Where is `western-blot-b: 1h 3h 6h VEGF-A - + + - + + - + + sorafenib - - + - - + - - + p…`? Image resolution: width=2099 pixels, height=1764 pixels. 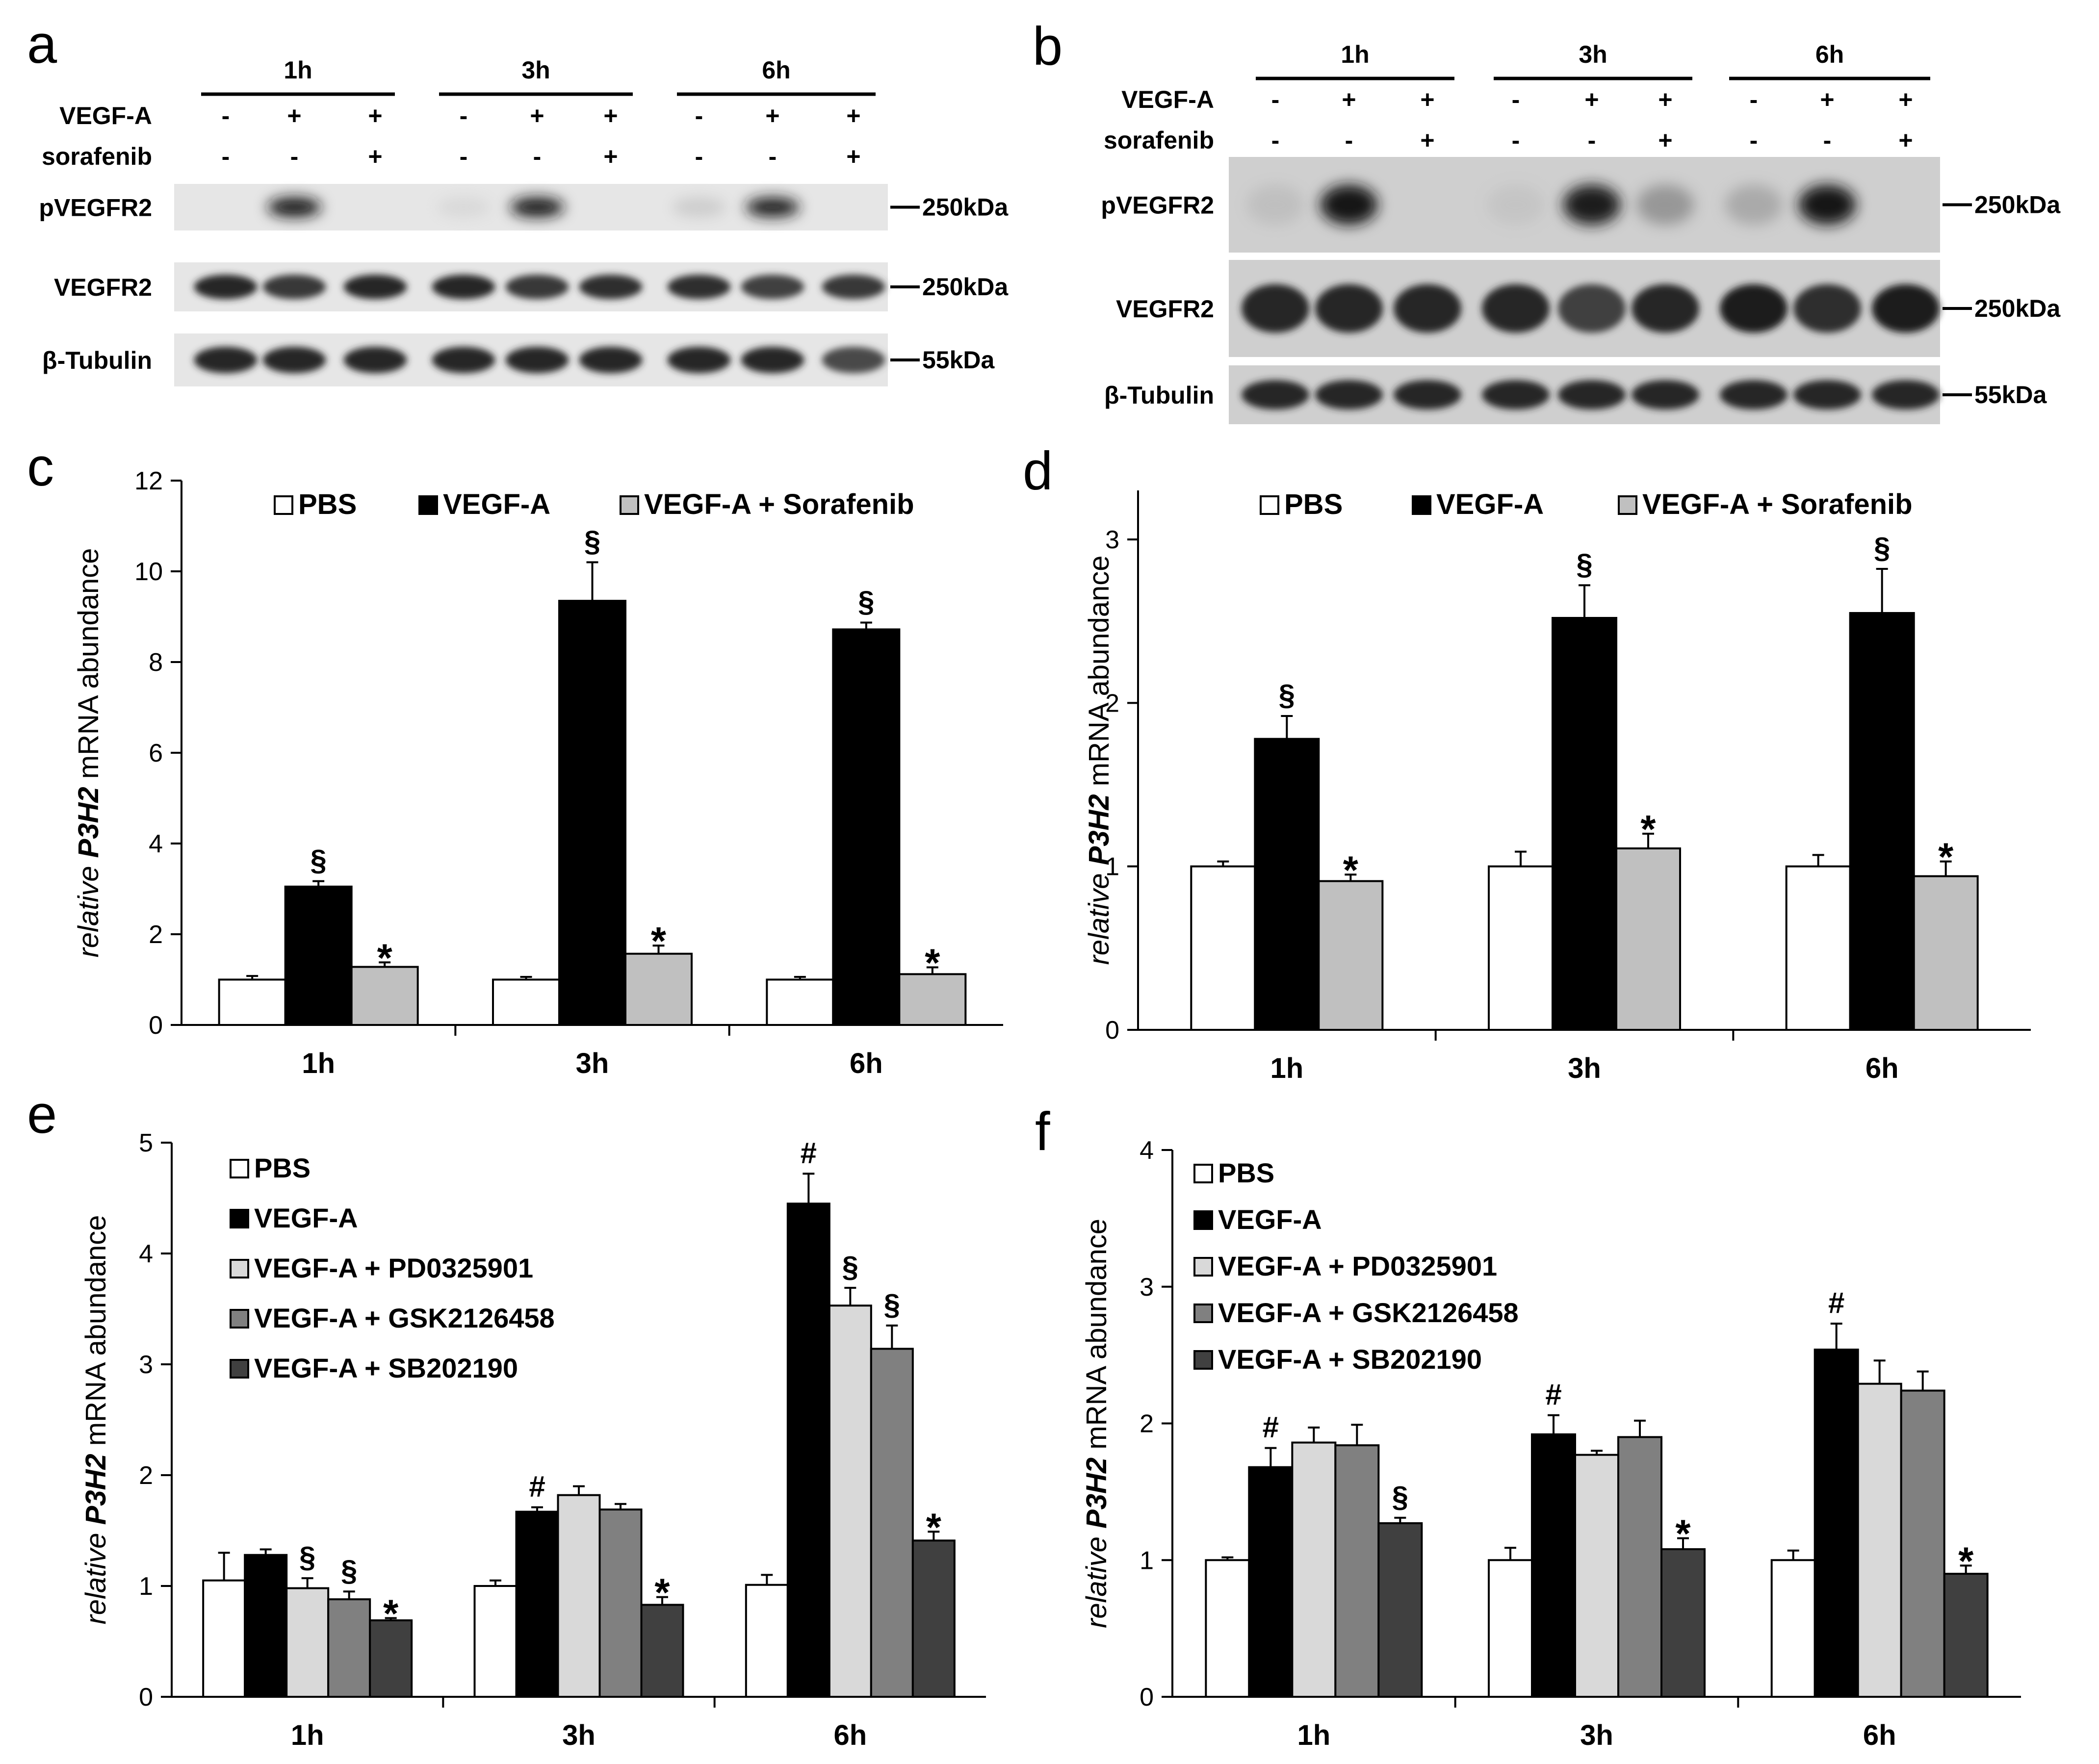 western-blot-b: 1h 3h 6h VEGF-A - + + - + + - + + sorafenib - - + - - + - - + p… is located at coordinates (1581, 232).